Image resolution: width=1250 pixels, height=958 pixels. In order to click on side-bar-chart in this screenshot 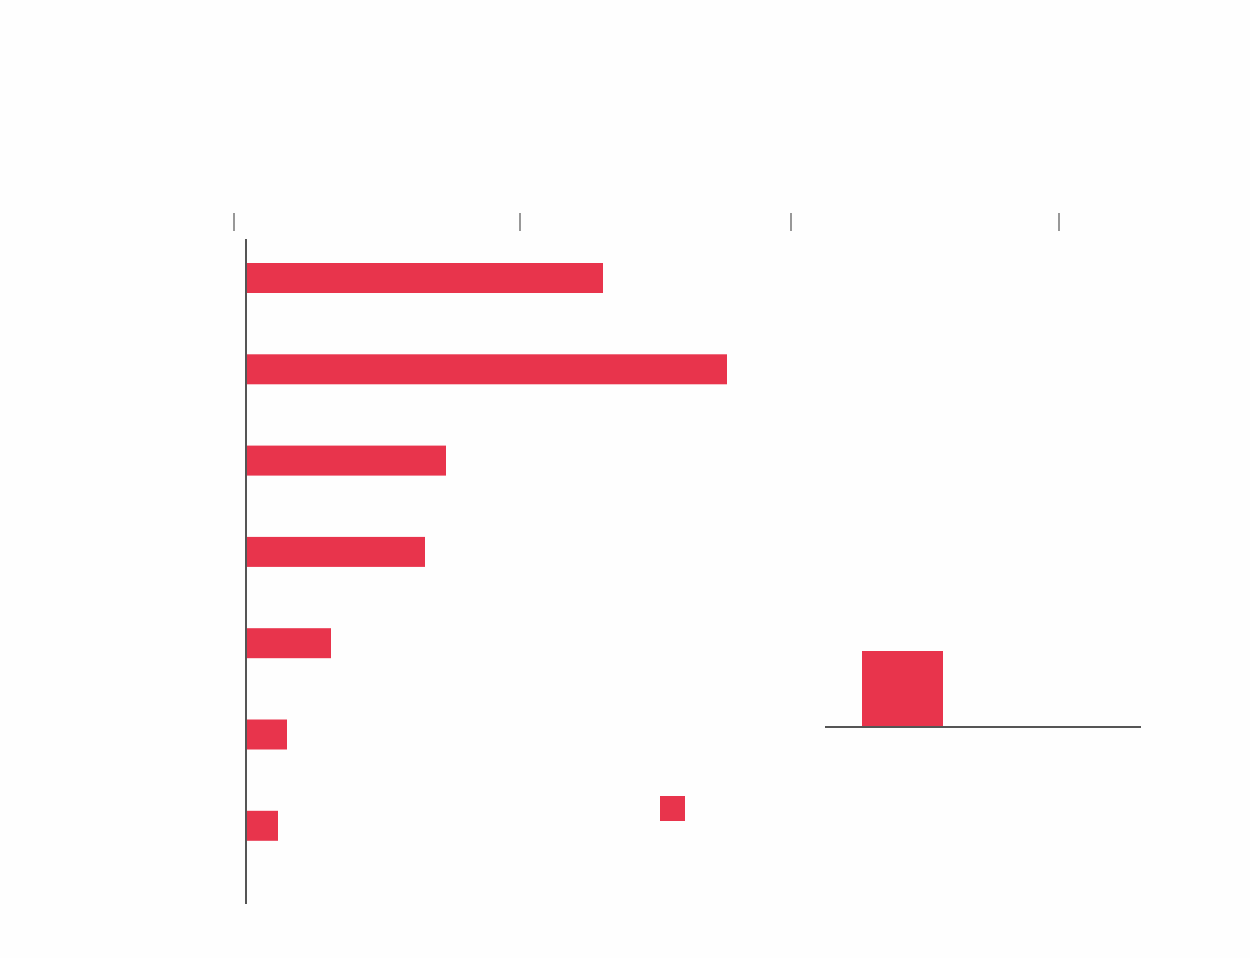, I will do `click(983, 689)`.